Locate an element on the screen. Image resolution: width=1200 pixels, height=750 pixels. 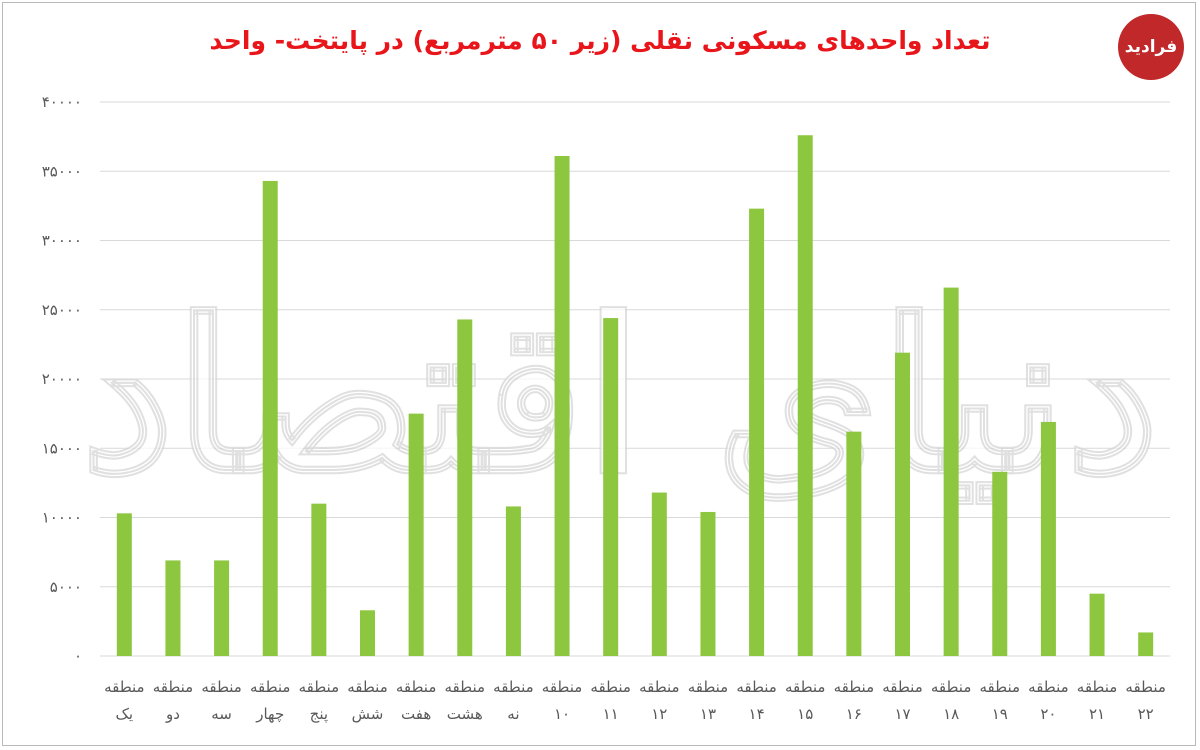
brand-logo-text: فرادید is located at coordinates (1151, 47).